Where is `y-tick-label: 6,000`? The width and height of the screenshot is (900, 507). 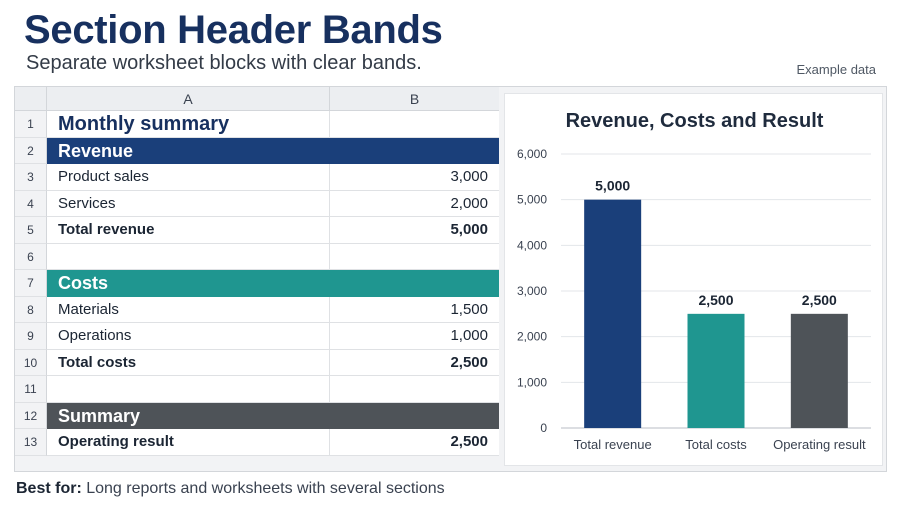 y-tick-label: 6,000 is located at coordinates (532, 154).